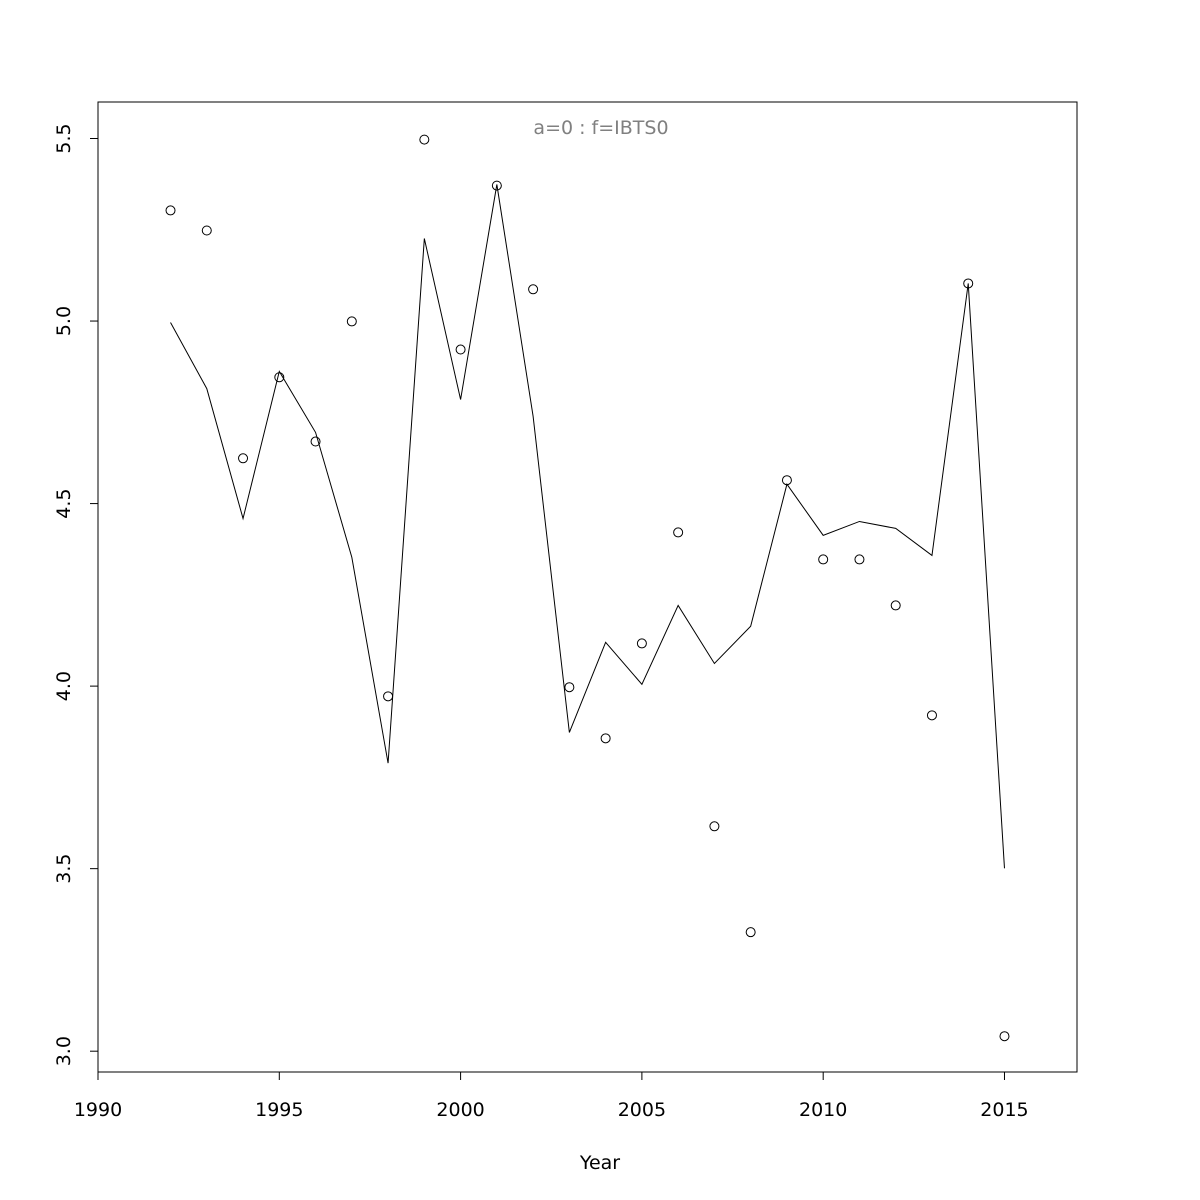 Image resolution: width=1200 pixels, height=1200 pixels. Describe the element at coordinates (64, 686) in the screenshot. I see `y-tick-label: 4.0` at that location.